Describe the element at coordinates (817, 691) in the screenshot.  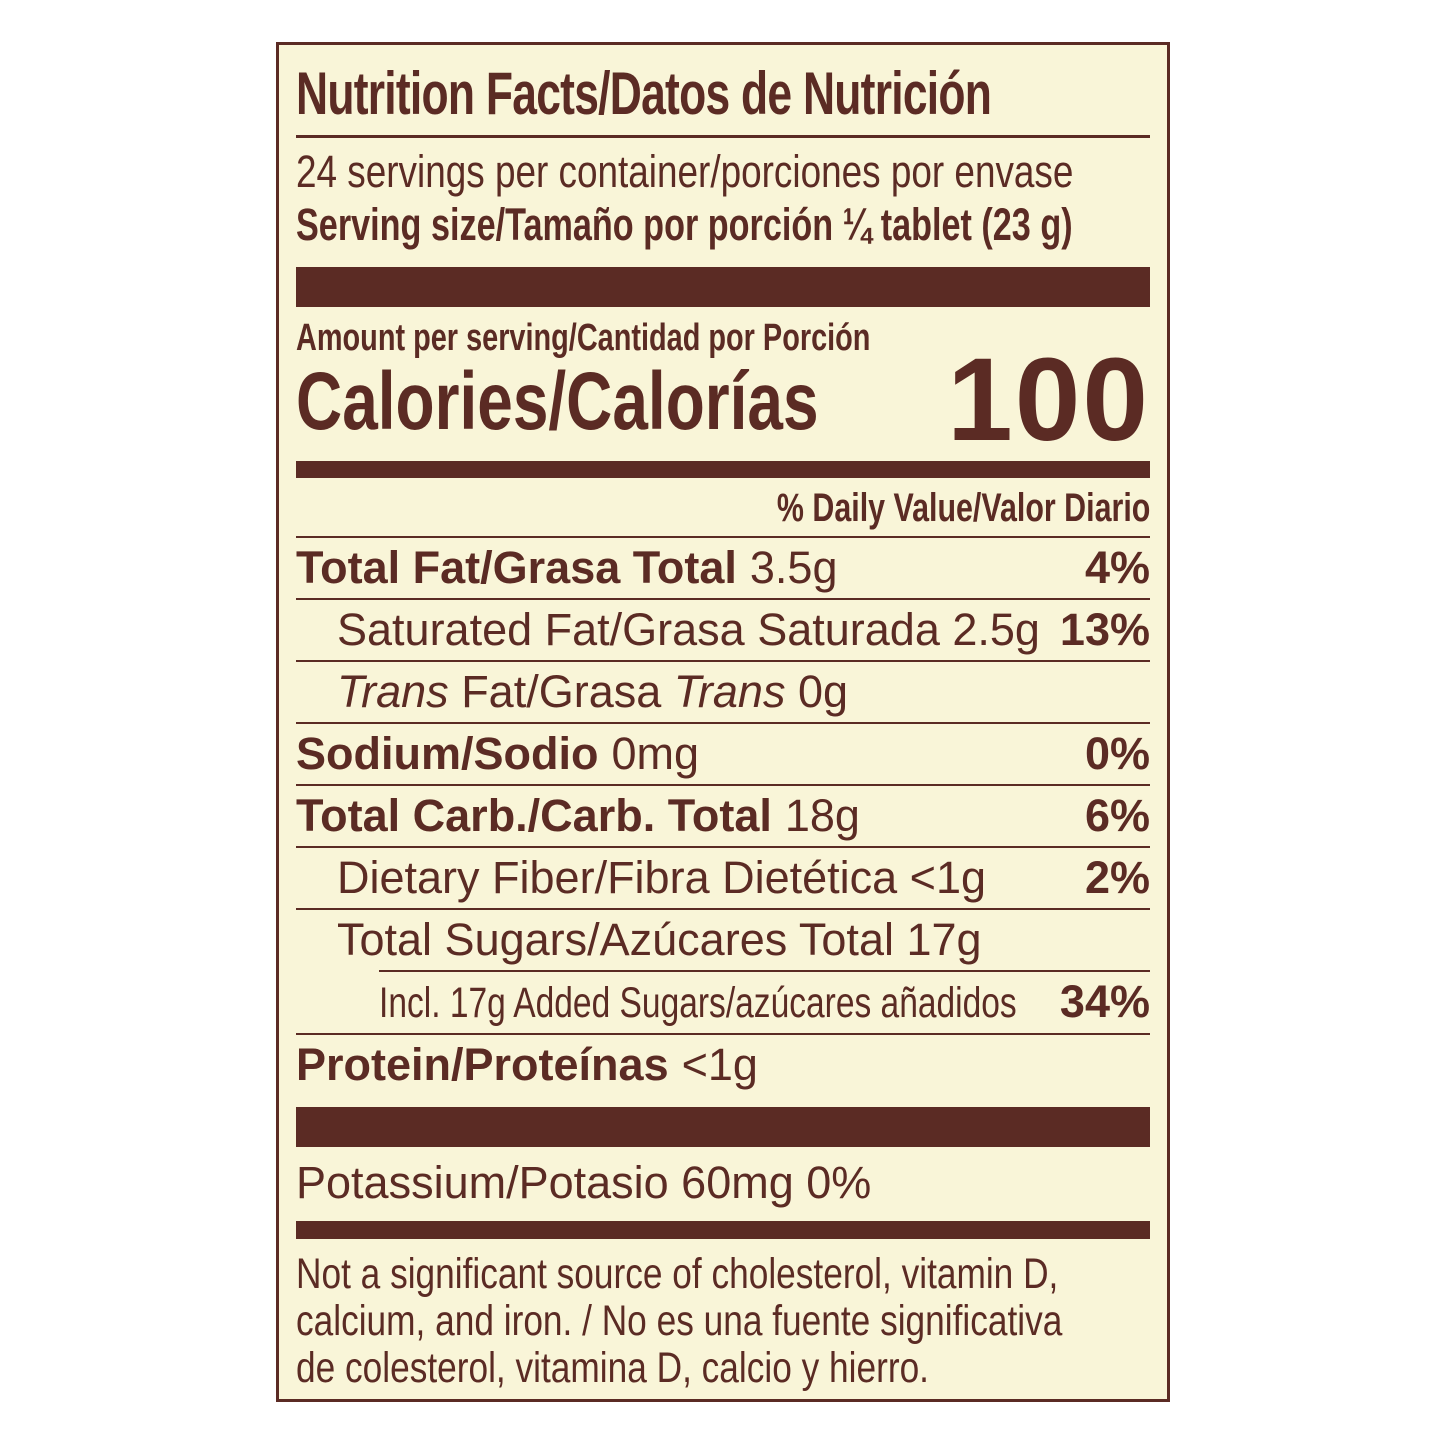
I see `trans-fat-amount: 0g` at that location.